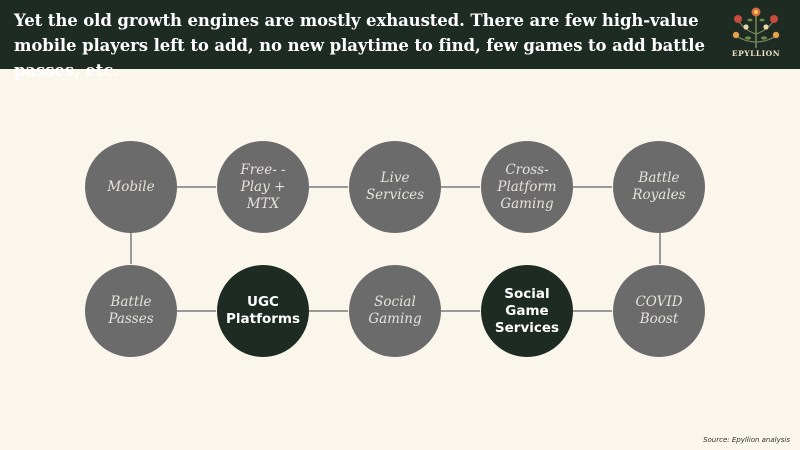 This screenshot has width=800, height=450. I want to click on node-free-to-play-mtx: Free- - Play + MTX, so click(263, 187).